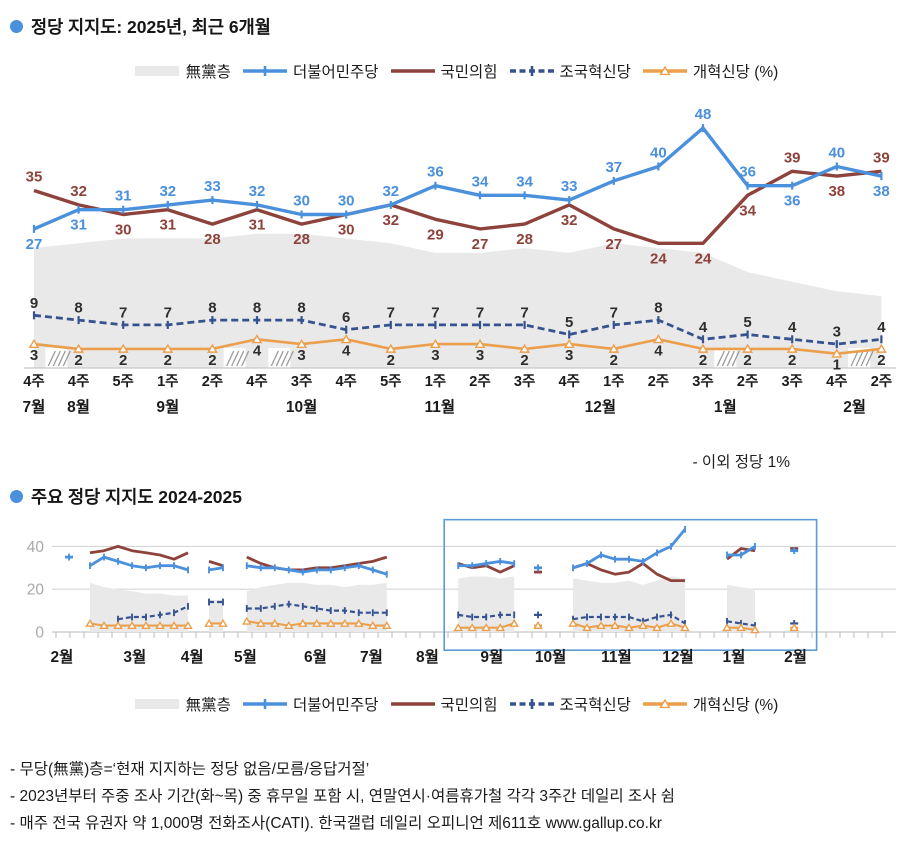 The height and width of the screenshot is (859, 913). I want to click on highlight-box, so click(630, 584).